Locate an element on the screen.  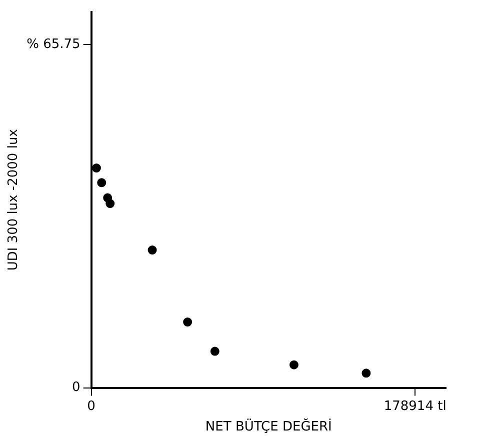
x-tick-label: 178914 tl is located at coordinates (415, 406).